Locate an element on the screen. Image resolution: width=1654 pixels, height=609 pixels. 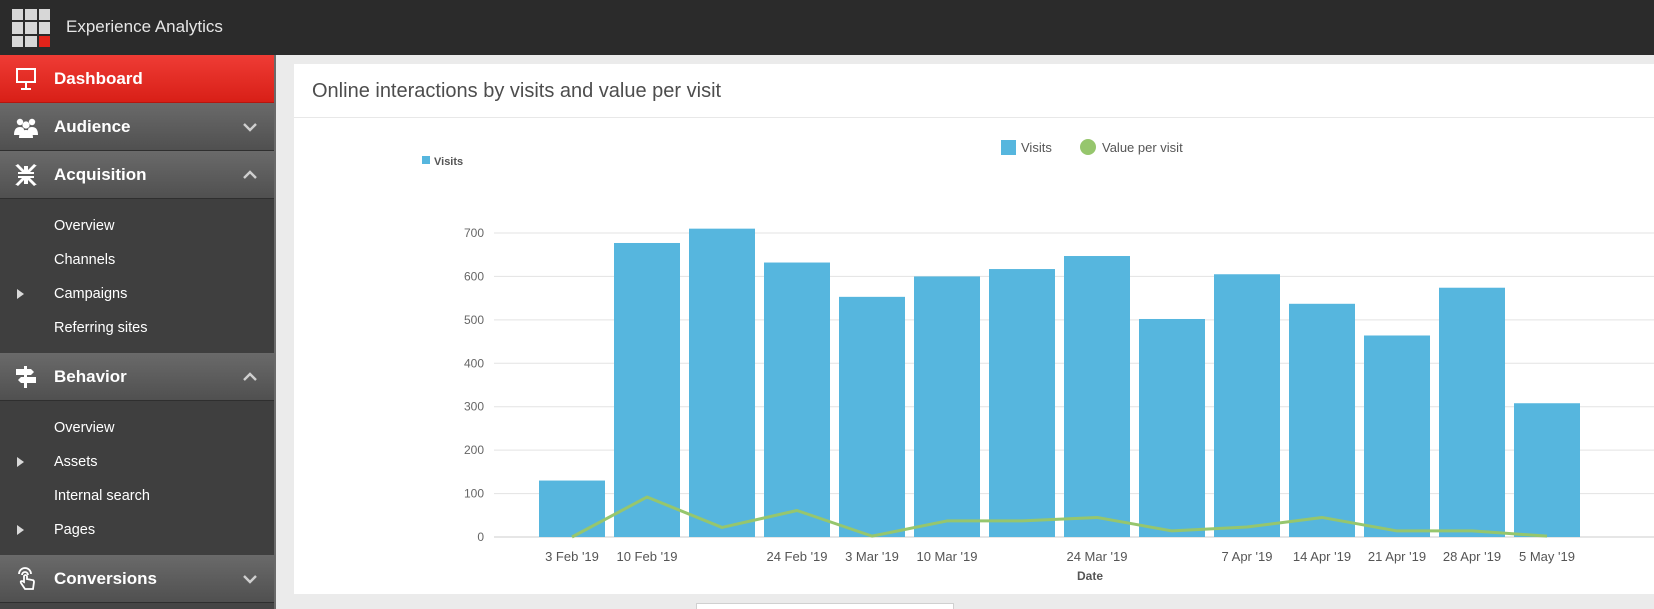
sidebar-item-label: Audience is located at coordinates (92, 126).